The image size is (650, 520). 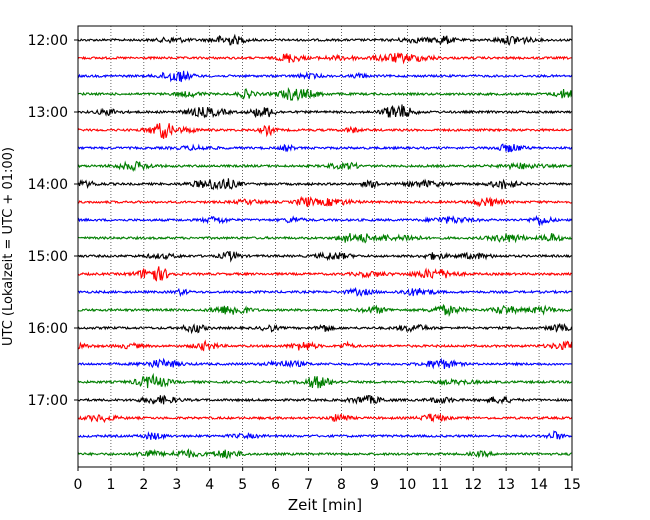 I want to click on x-tick-label: 14, so click(x=539, y=485).